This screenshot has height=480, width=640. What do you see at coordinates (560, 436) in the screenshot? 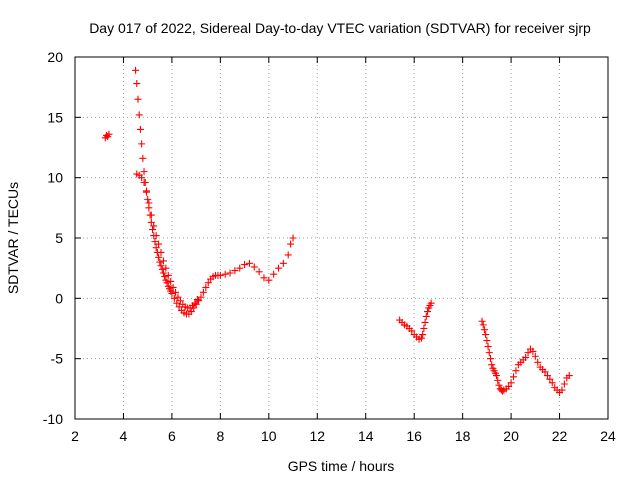
I see `x-tick-label: 22` at bounding box center [560, 436].